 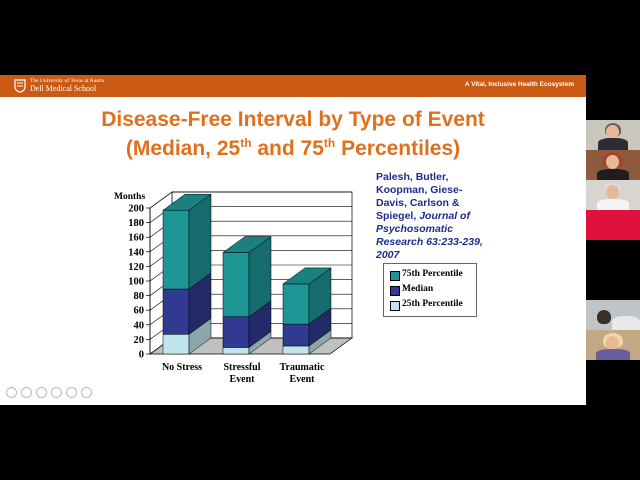 What do you see at coordinates (136, 209) in the screenshot?
I see `y-tick-label: 200` at bounding box center [136, 209].